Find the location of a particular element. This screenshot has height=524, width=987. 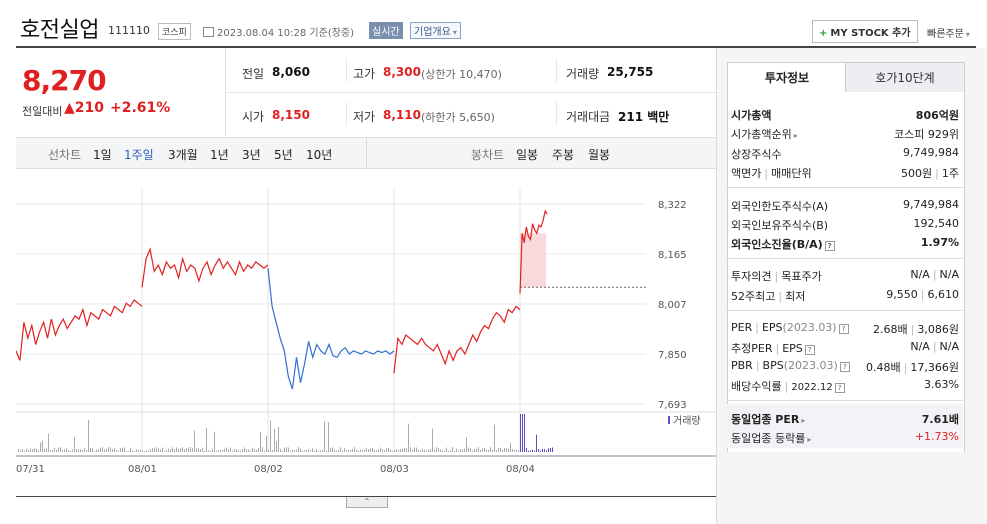

industry-rate-link: 동일업종 등락률 ▸ is located at coordinates (771, 438).